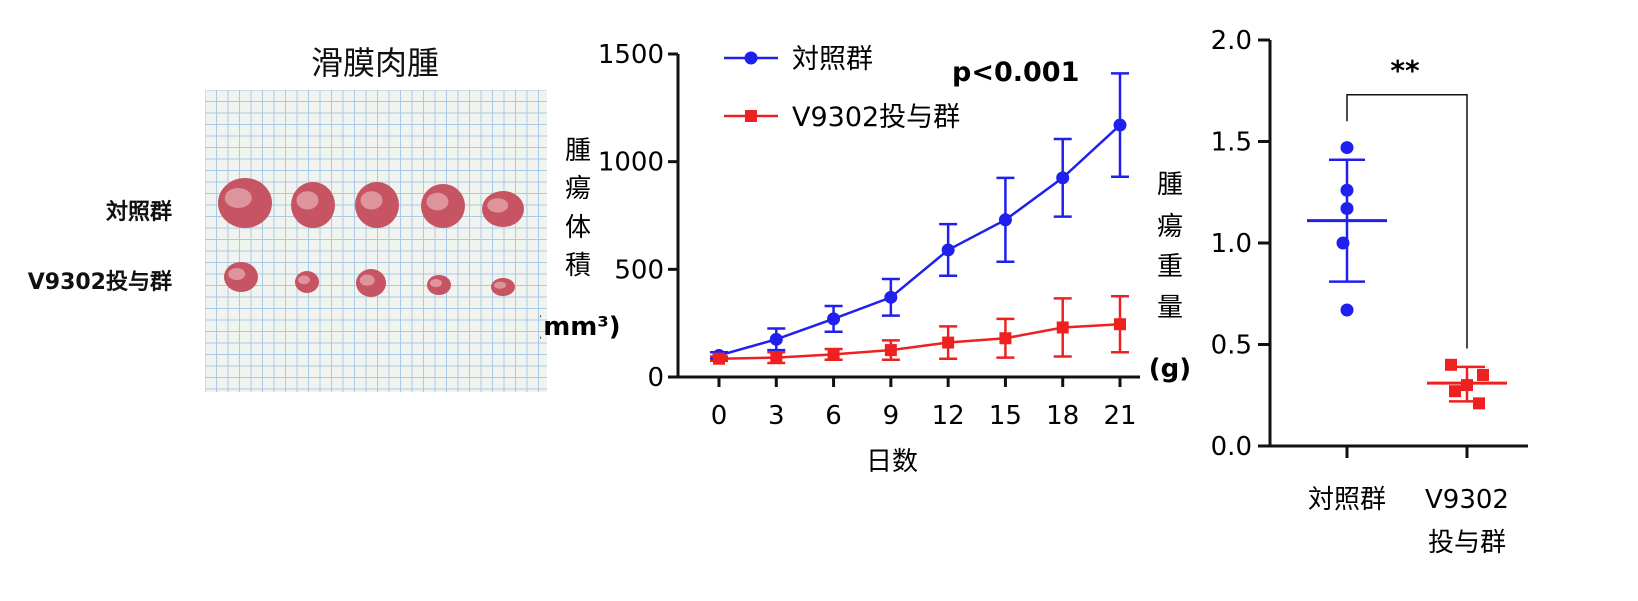 This screenshot has width=1638, height=601. Describe the element at coordinates (892, 462) in the screenshot. I see `line-xlabel: 日数` at that location.